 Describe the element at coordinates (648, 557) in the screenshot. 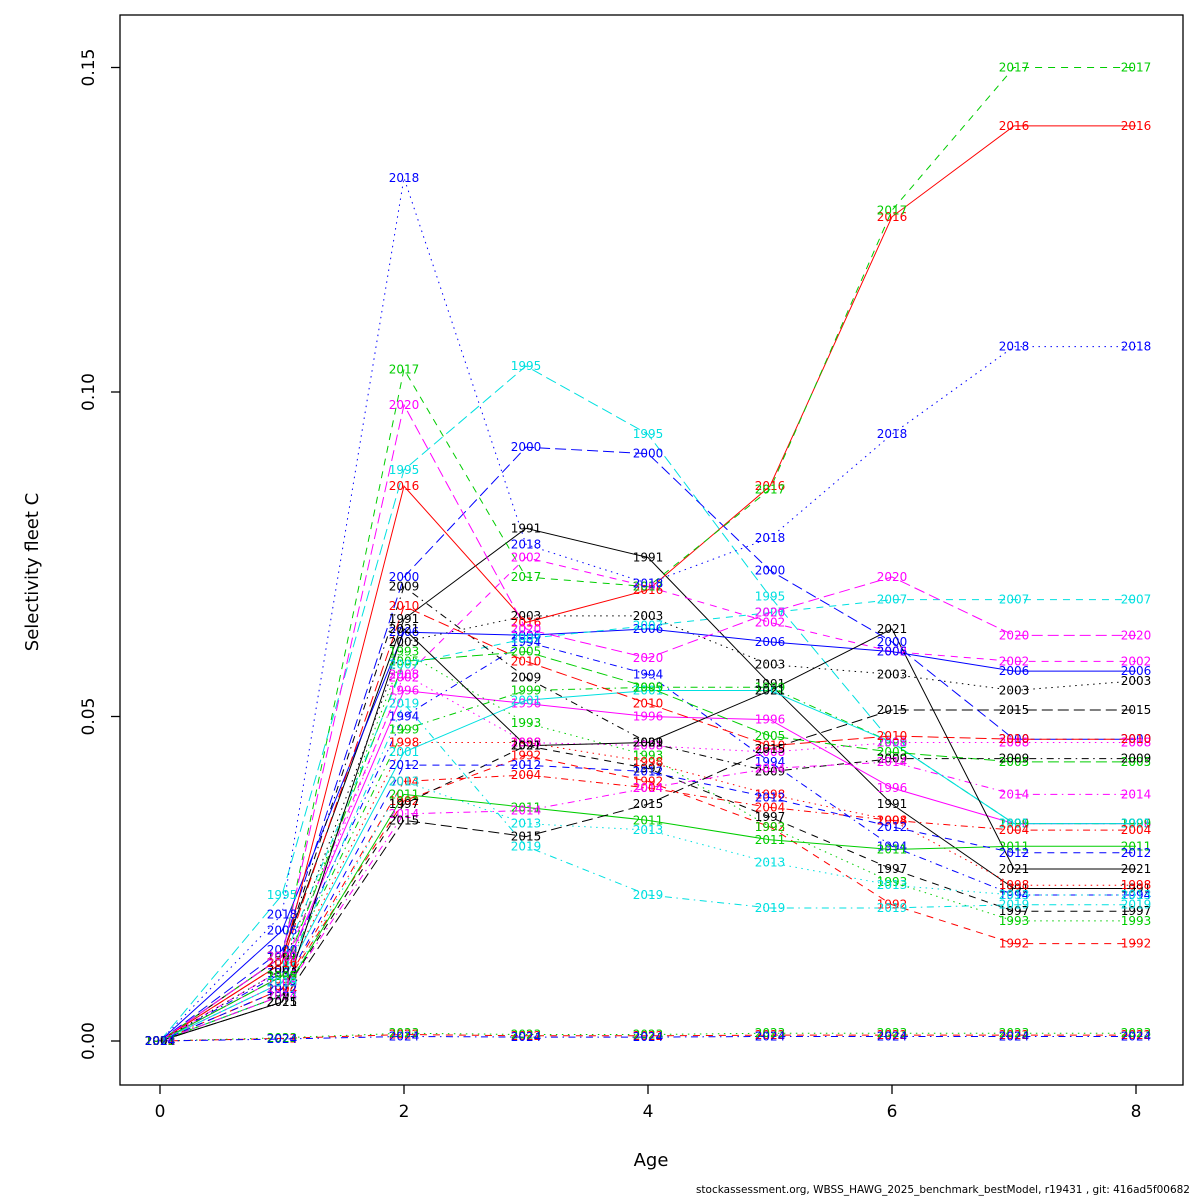

I see `series-label-1991-age4: 1991` at that location.